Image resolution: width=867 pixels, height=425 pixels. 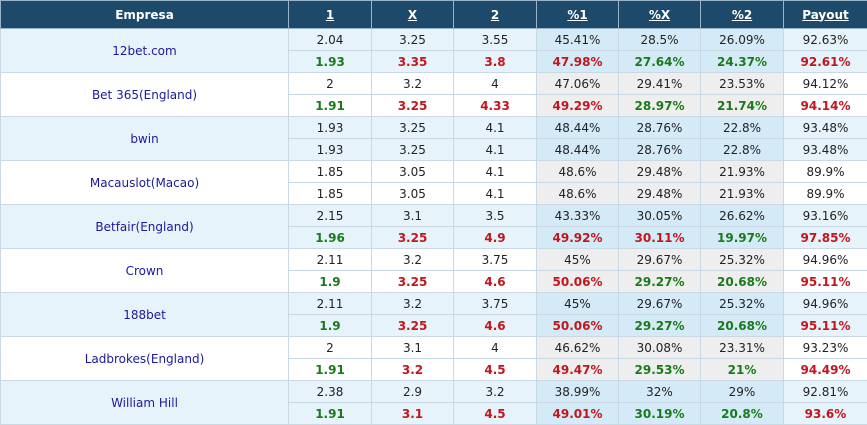 What do you see at coordinates (413, 62) in the screenshot?
I see `live-draw-odds: 3.35` at bounding box center [413, 62].